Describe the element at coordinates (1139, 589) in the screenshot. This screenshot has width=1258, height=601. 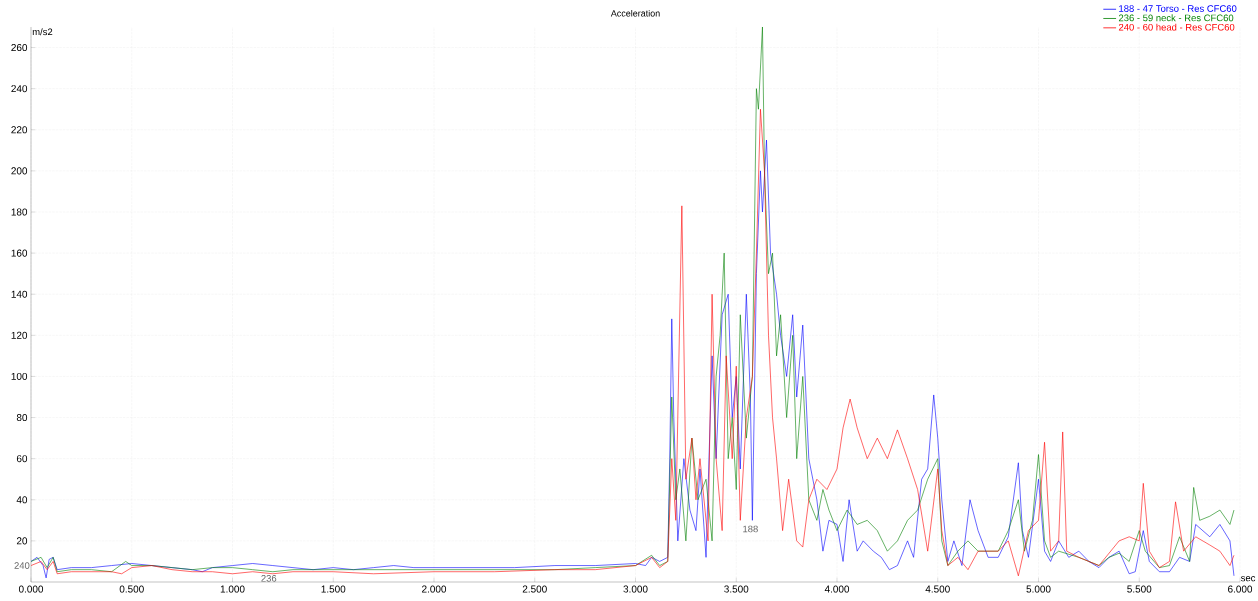
I see `x-tick-label: 5.500` at that location.